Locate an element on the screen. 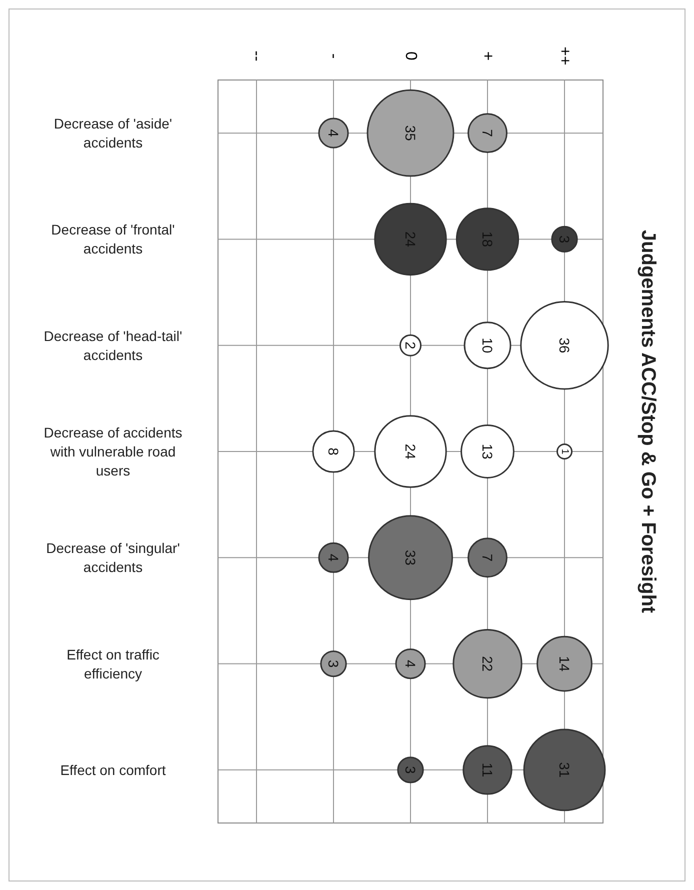 This screenshot has height=890, width=694. y-tick-label: Decrease of accidents with vulnerable road users is located at coordinates (113, 451).